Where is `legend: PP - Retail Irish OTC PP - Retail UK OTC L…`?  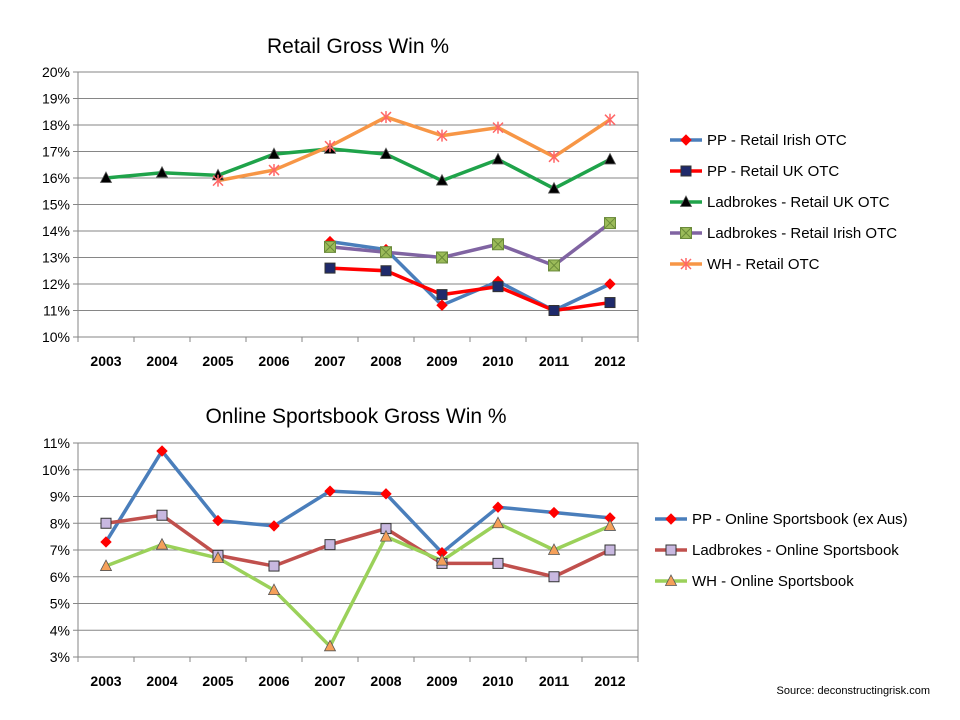 legend: PP - Retail Irish OTC PP - Retail UK OTC L… is located at coordinates (783, 202).